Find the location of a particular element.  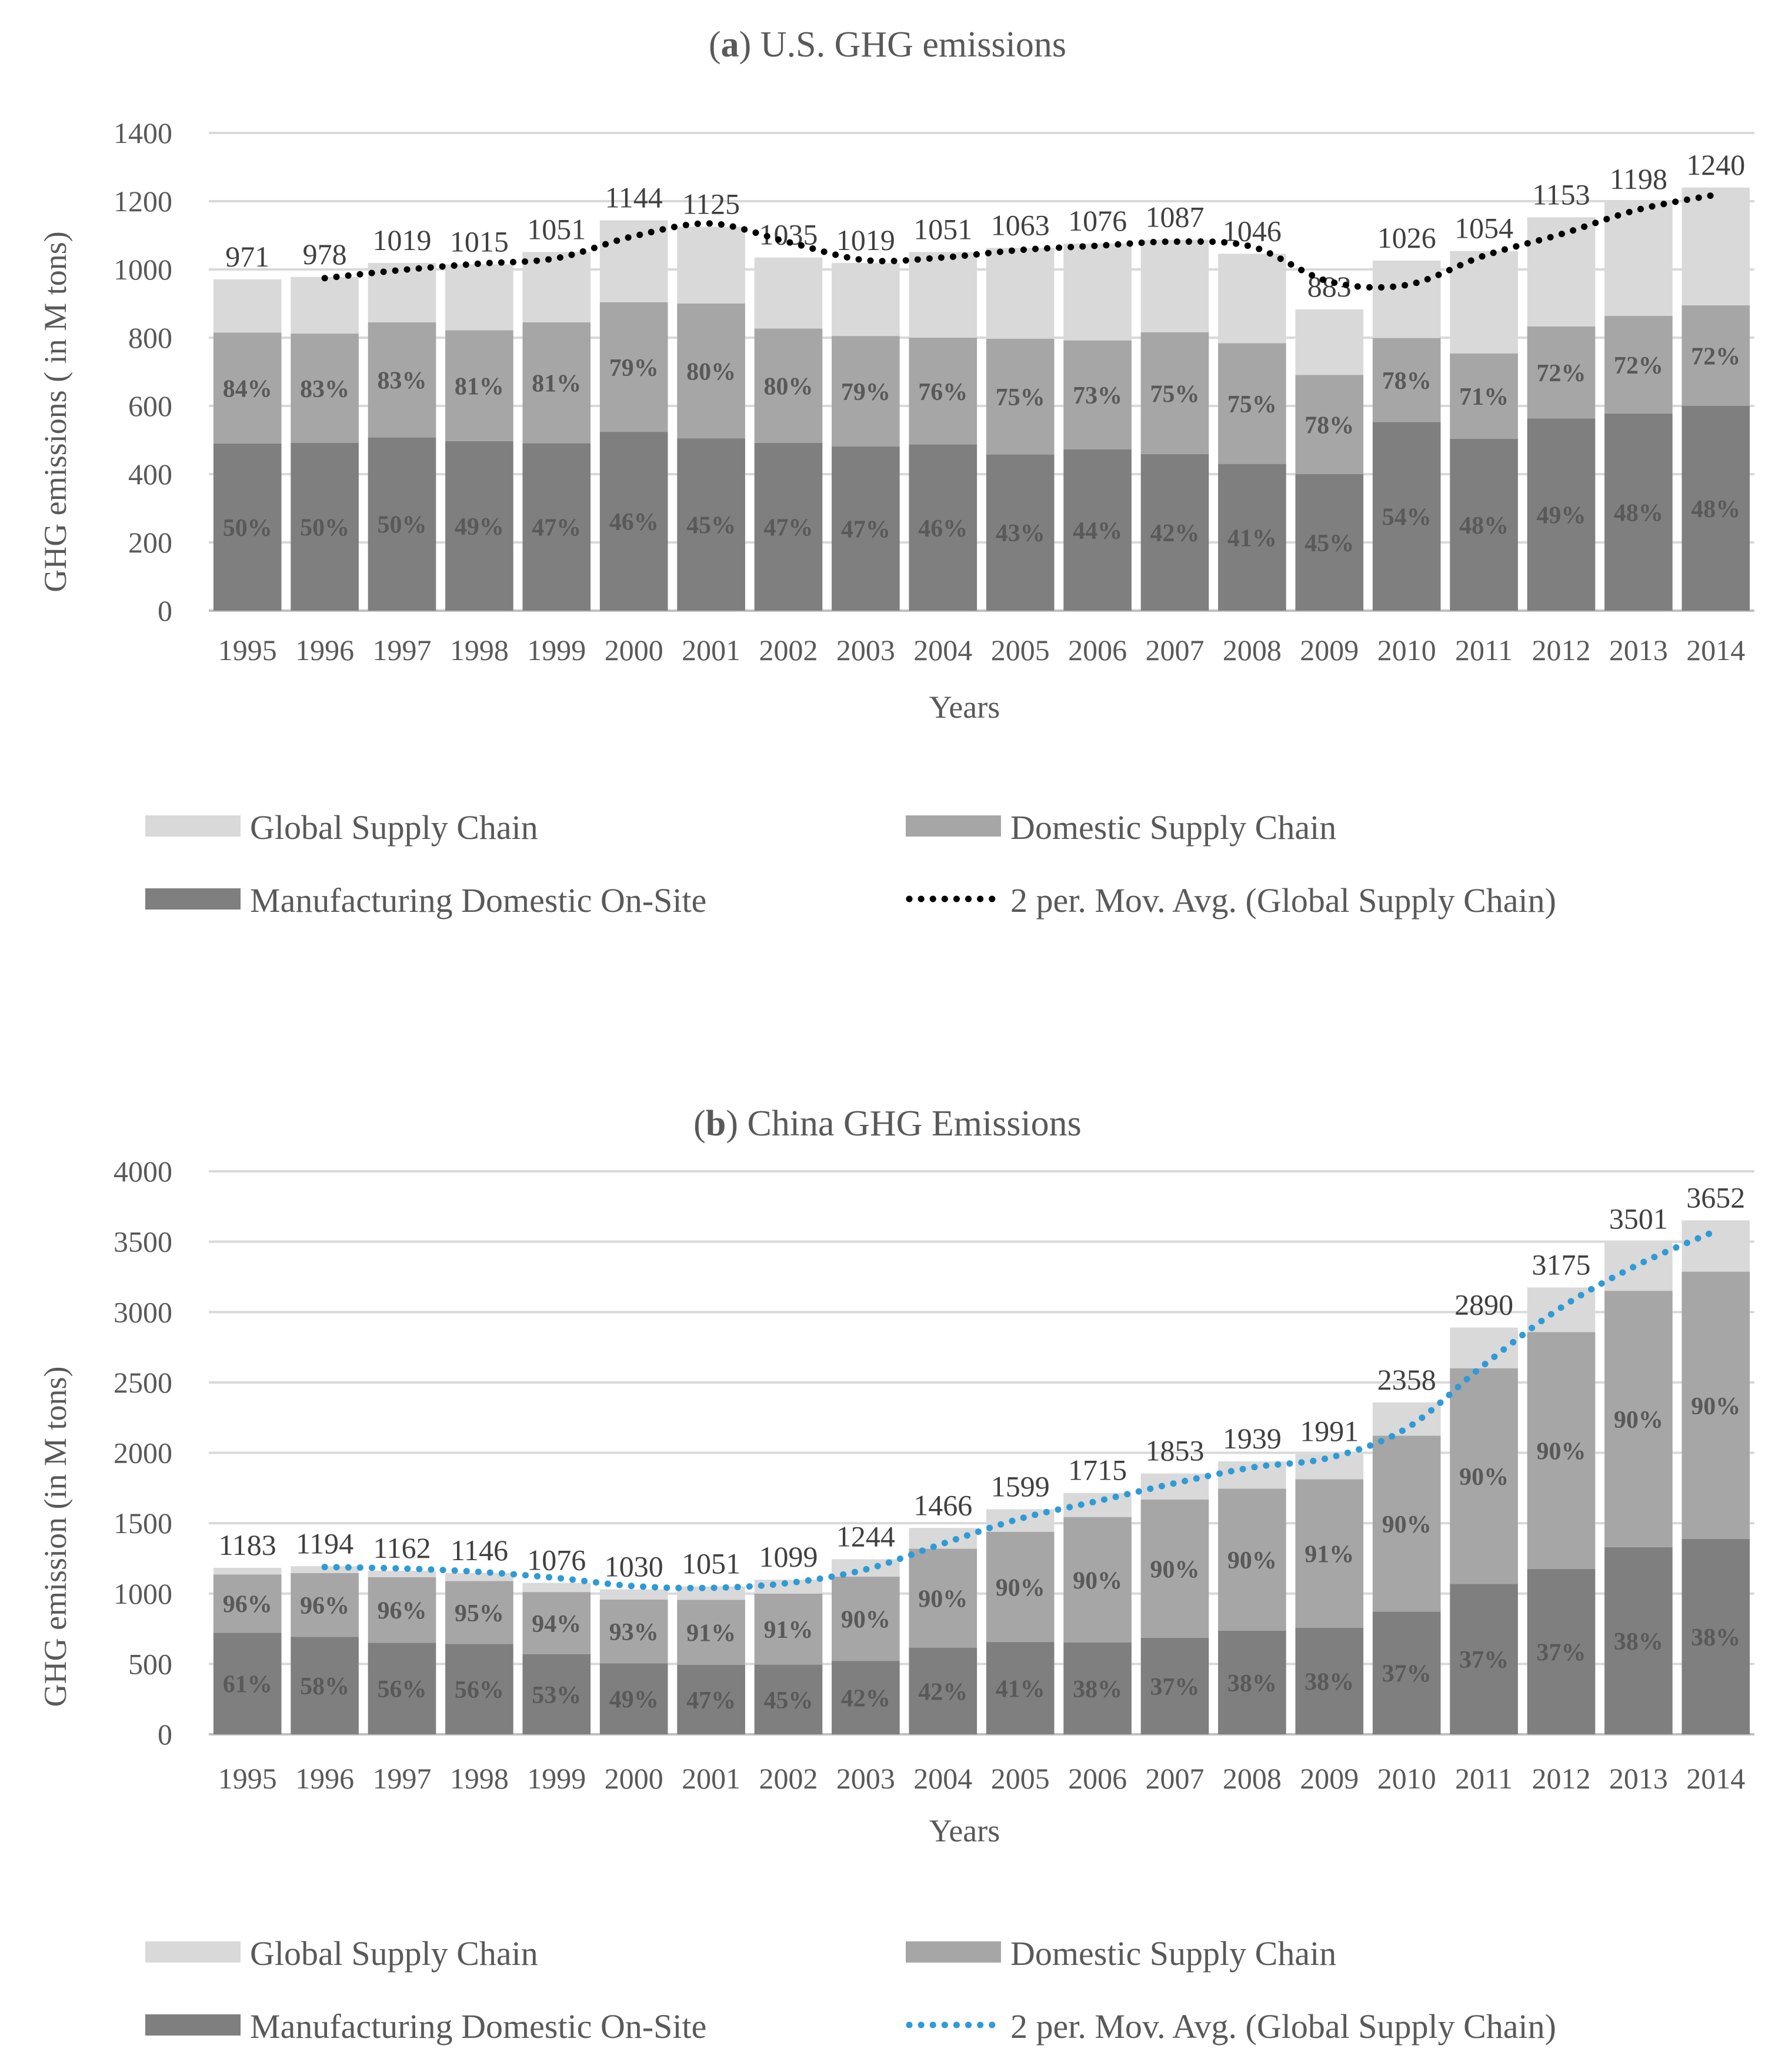

chart-b-legend-label: Domestic Supply Chain is located at coordinates (1173, 1954).